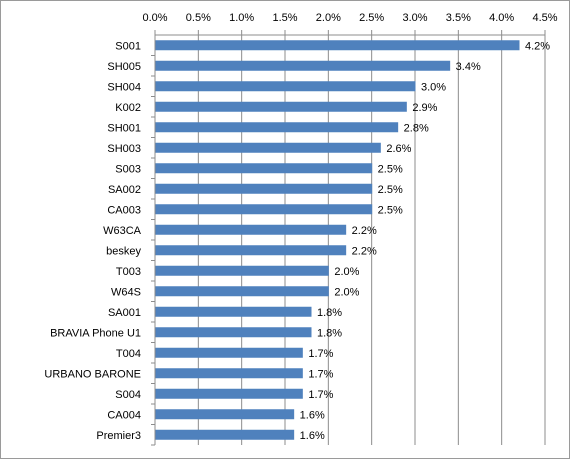 The height and width of the screenshot is (459, 570). Describe the element at coordinates (154, 18) in the screenshot. I see `x-tick-label: 0.0%` at that location.